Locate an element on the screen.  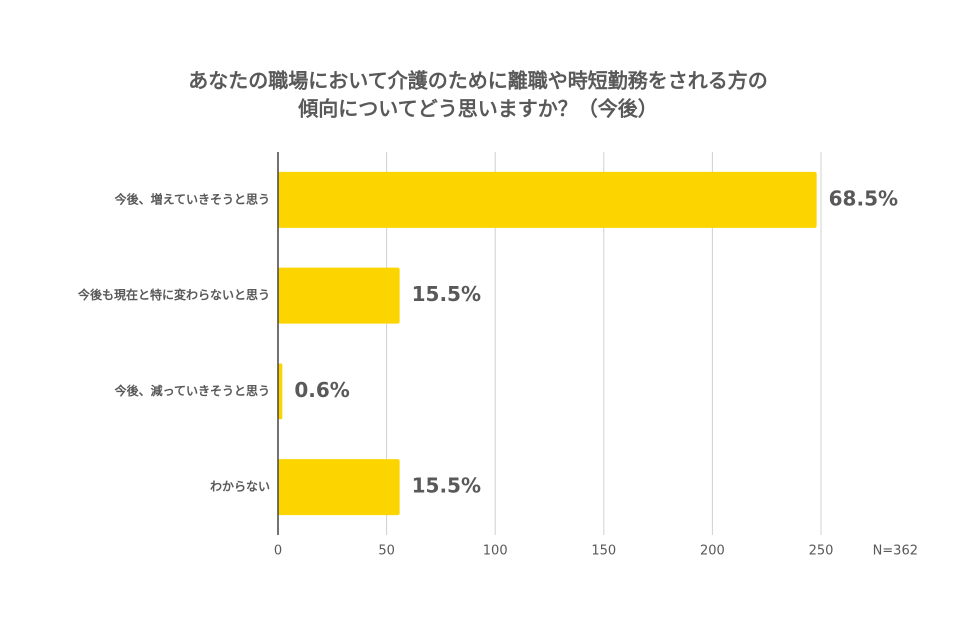
x-tick-label: 100 is located at coordinates (495, 551).